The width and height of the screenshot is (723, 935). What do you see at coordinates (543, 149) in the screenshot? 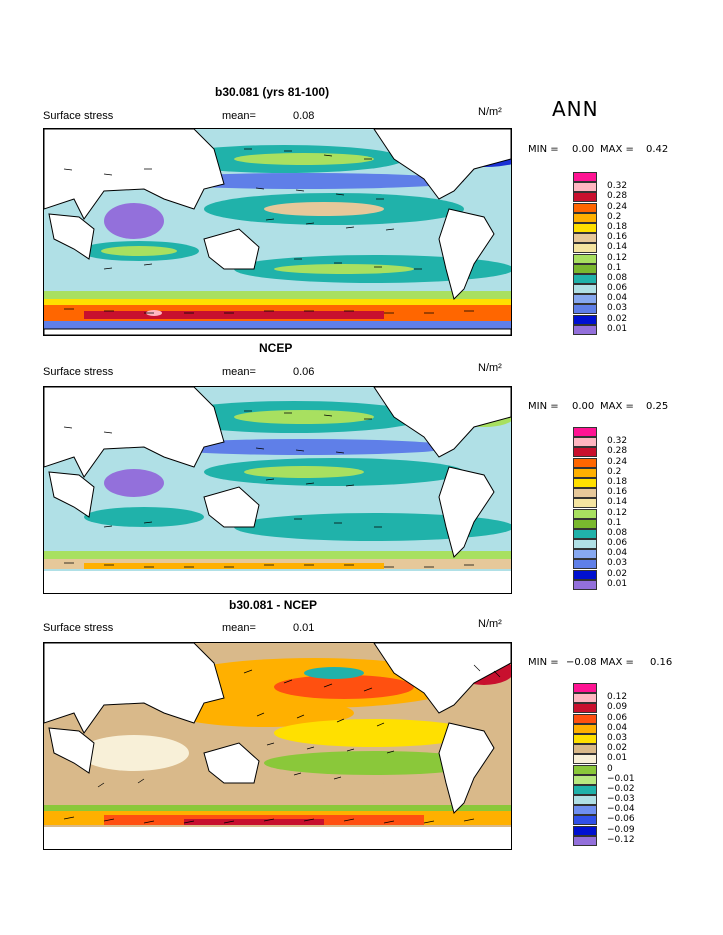
I see `panel-1-min-label: MIN =` at bounding box center [543, 149].